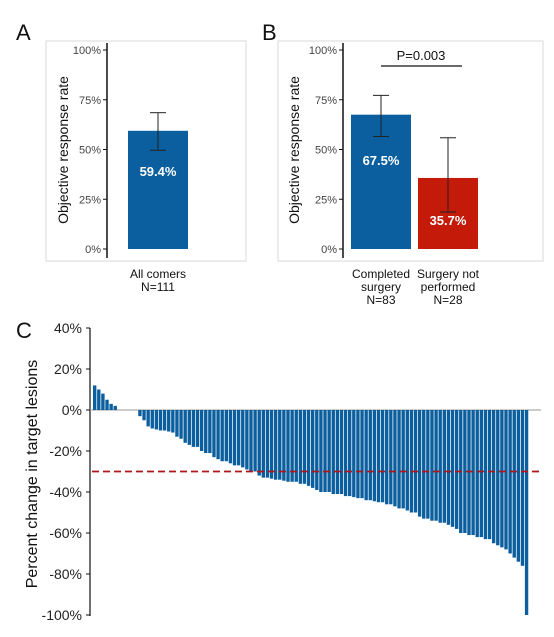 The width and height of the screenshot is (554, 637). I want to click on panel-c-y-ticks: -100% -80% -60% -40% -20% 0% 20% 40%, so click(66, 471).